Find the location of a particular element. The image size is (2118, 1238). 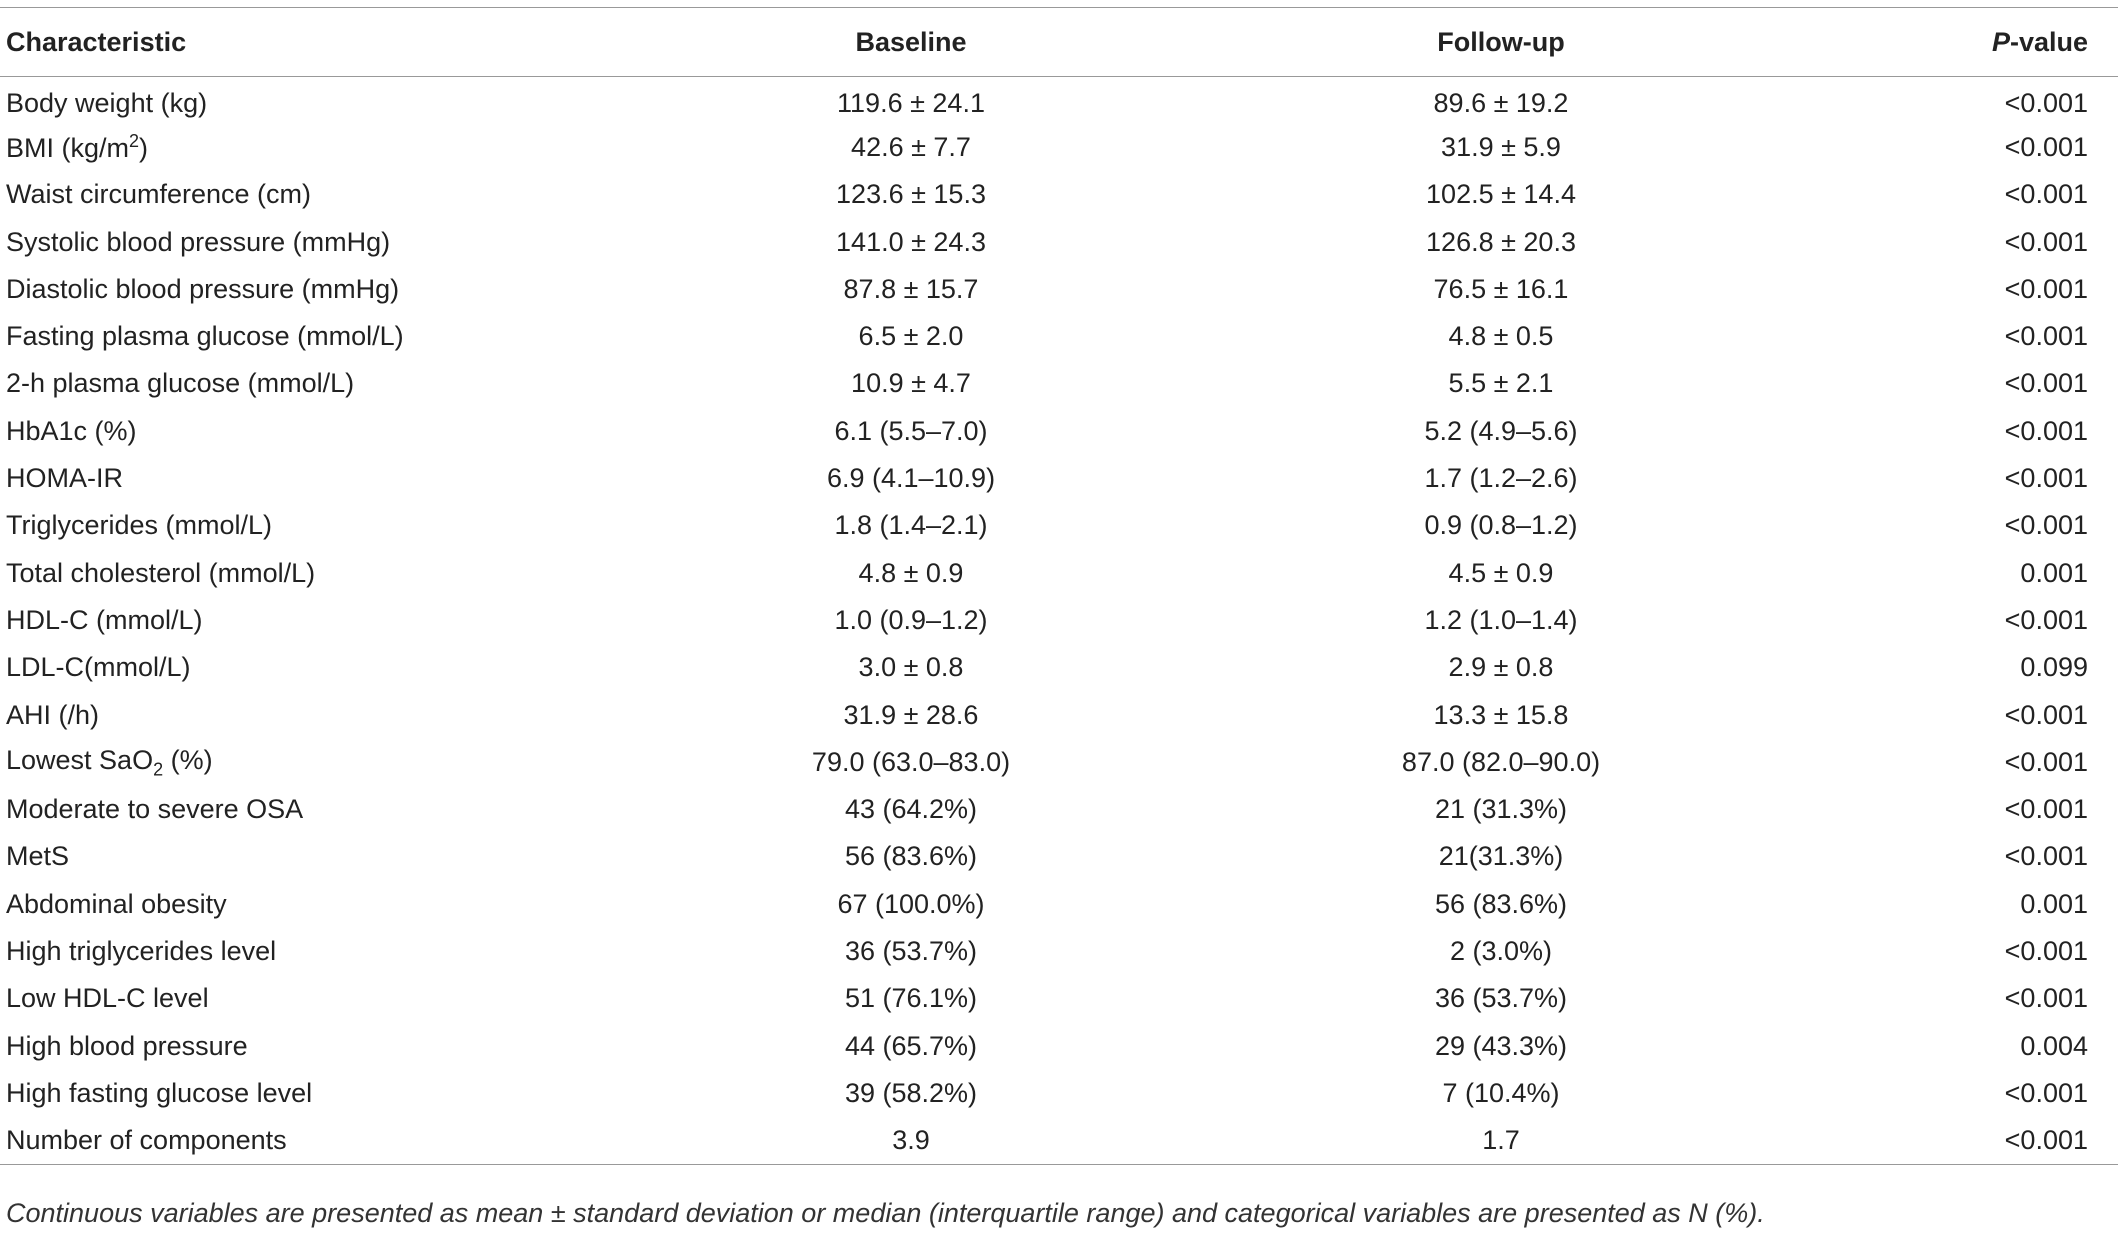

table-cell: Moderate to severe OSA is located at coordinates (155, 809).